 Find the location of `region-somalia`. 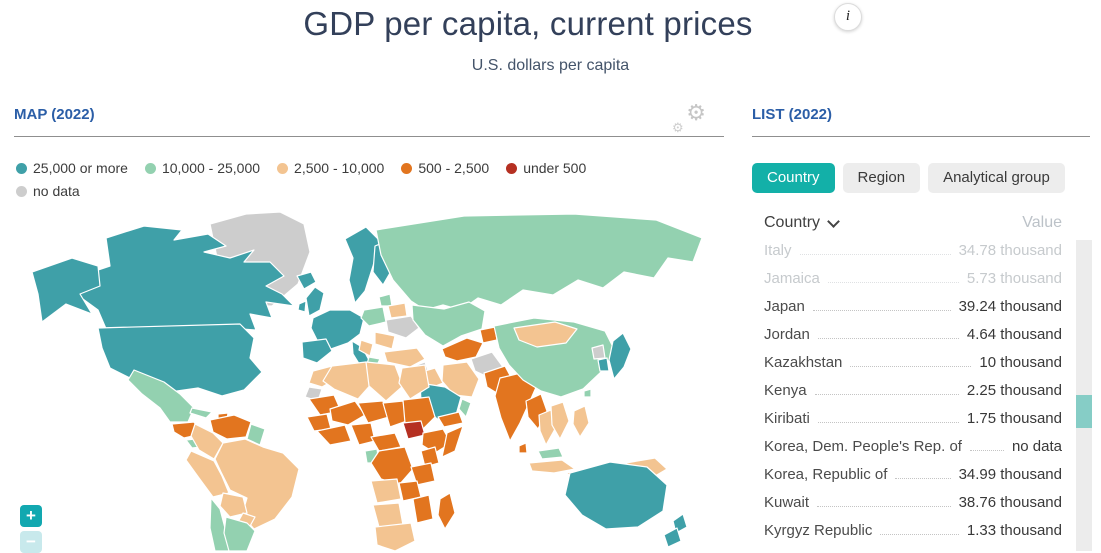

region-somalia is located at coordinates (452, 441).